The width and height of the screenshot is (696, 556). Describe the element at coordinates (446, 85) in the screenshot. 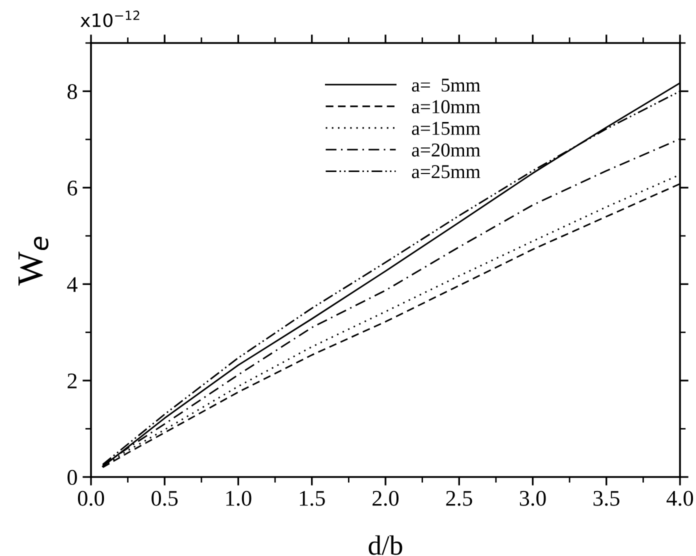

I see `legend-label: a= 5mm` at that location.